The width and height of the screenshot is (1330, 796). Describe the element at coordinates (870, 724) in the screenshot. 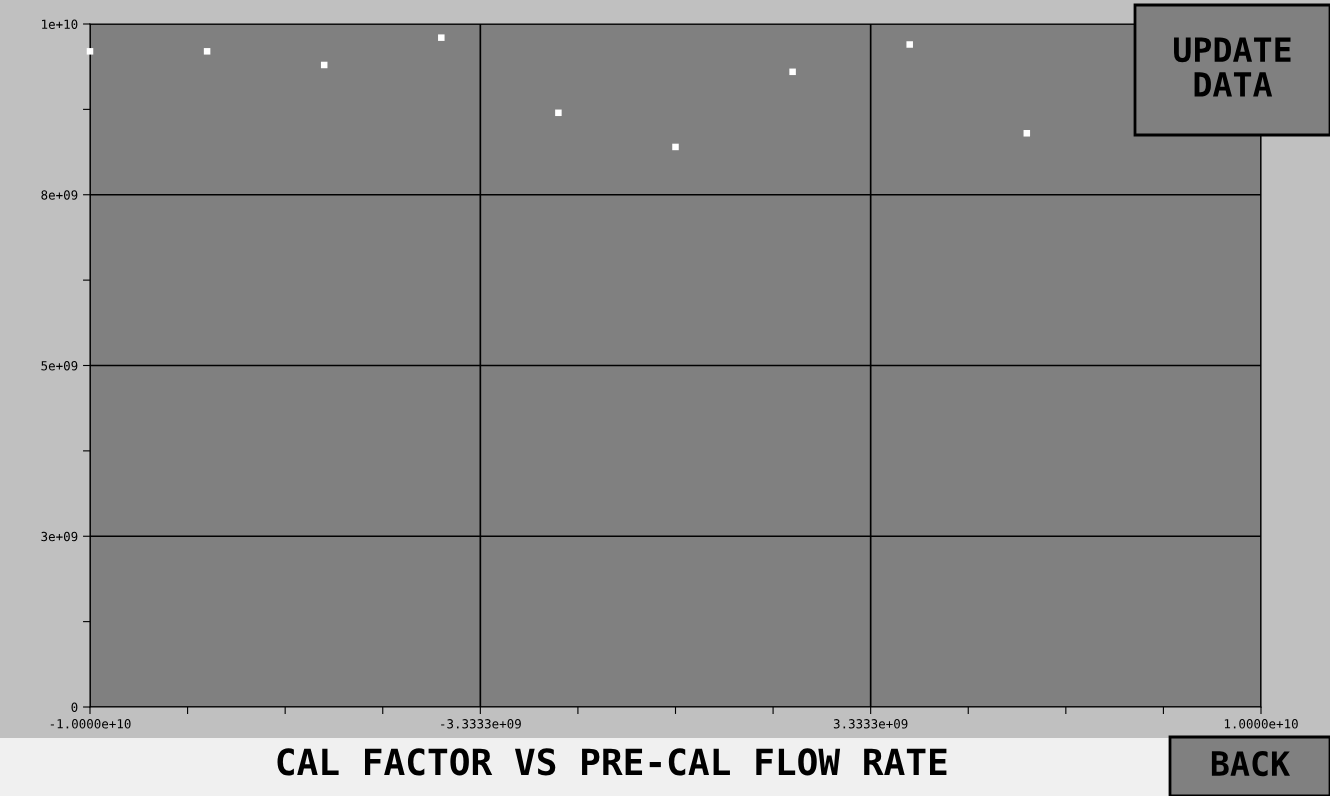

I see `x-tick-label: 3.3333e+09` at that location.